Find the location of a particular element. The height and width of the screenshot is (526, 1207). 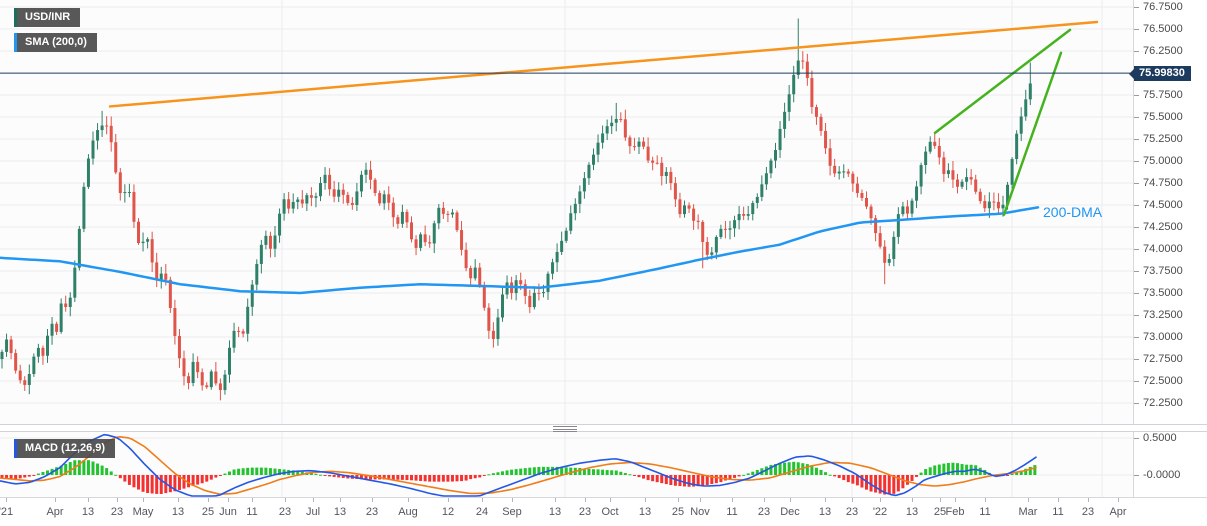

time-axis-label: 12 is located at coordinates (448, 512).